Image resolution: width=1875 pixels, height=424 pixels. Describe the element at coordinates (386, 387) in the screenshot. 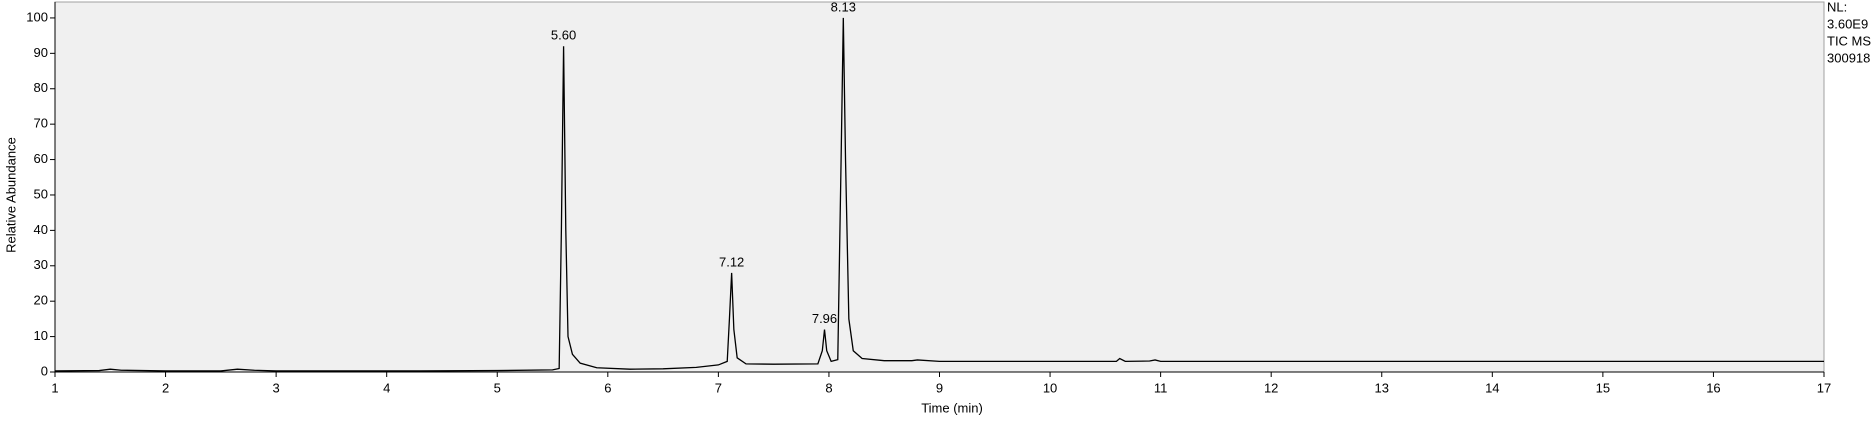

I see `x-tick-label: 4` at that location.